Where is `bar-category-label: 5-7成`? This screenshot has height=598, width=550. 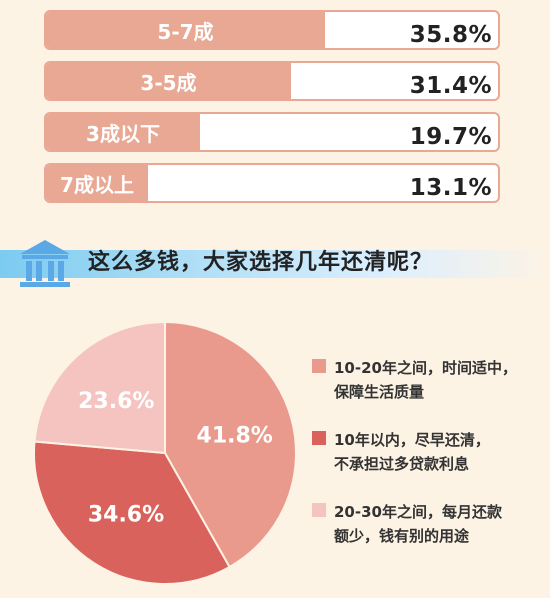 bar-category-label: 5-7成 is located at coordinates (185, 31).